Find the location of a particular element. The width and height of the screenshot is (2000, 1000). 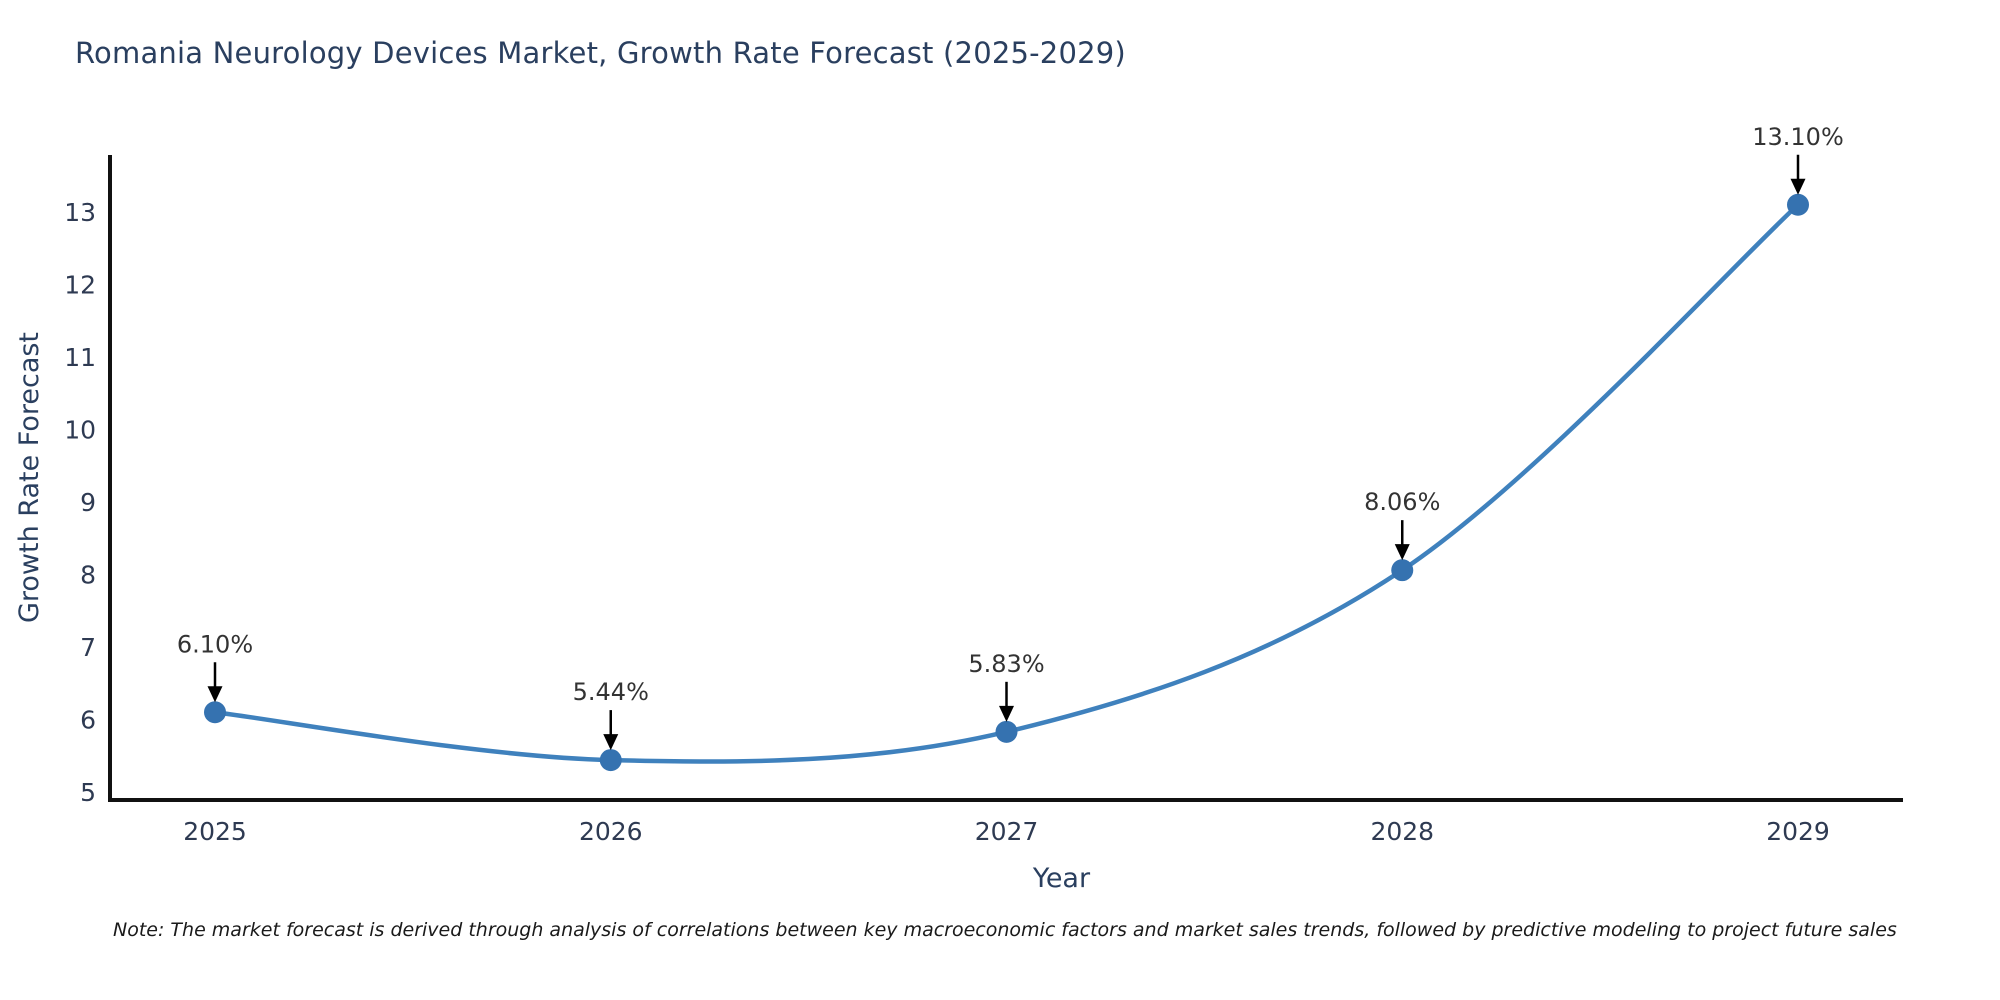

x-tick-label: 2028 is located at coordinates (1402, 831).